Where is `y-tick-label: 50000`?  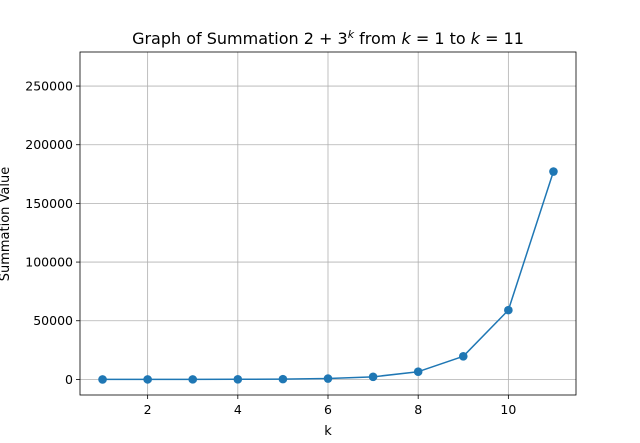 y-tick-label: 50000 is located at coordinates (53, 320).